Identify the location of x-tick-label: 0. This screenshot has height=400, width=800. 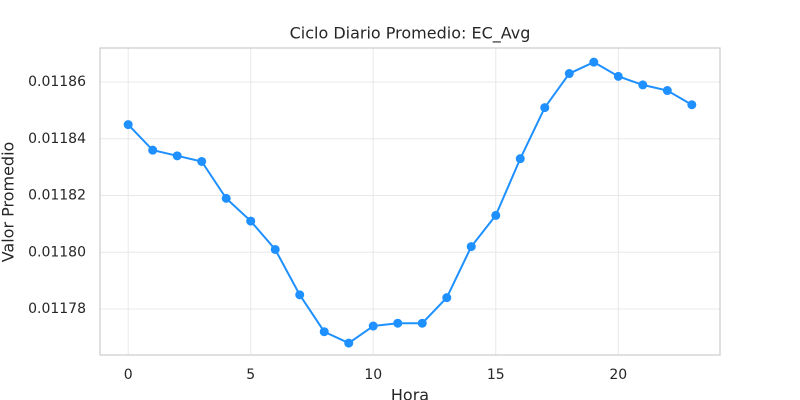
(128, 375).